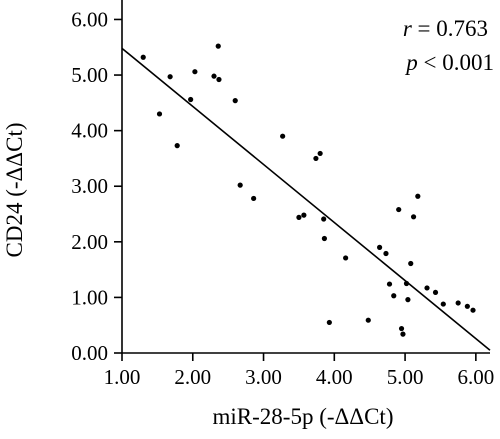 The width and height of the screenshot is (500, 439). What do you see at coordinates (405, 377) in the screenshot?
I see `x-tick-label: 5.00` at bounding box center [405, 377].